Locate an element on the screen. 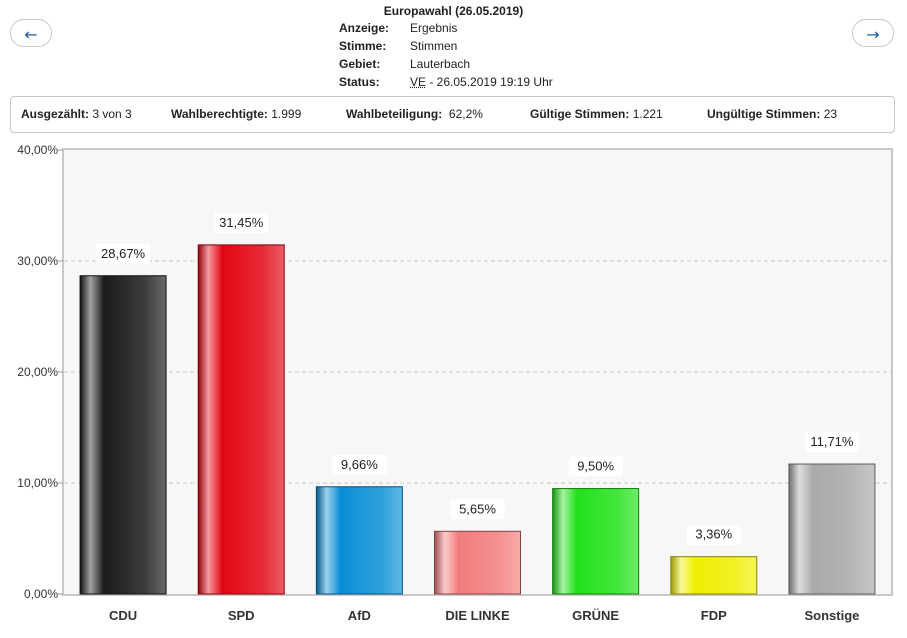 The height and width of the screenshot is (638, 907). value-label: 9,66% is located at coordinates (359, 464).